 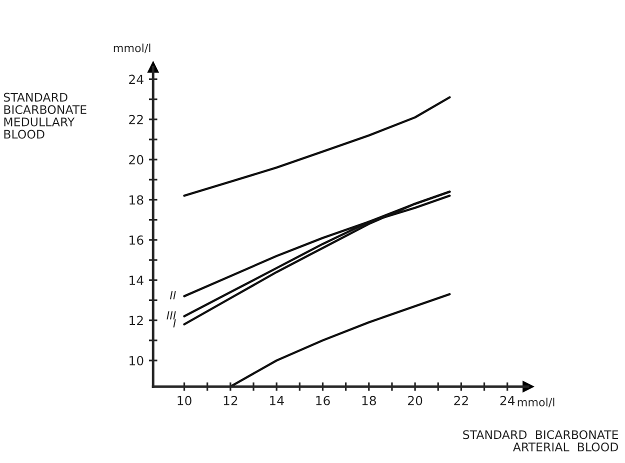 What do you see at coordinates (136, 321) in the screenshot?
I see `y-tick-label: 12` at bounding box center [136, 321].